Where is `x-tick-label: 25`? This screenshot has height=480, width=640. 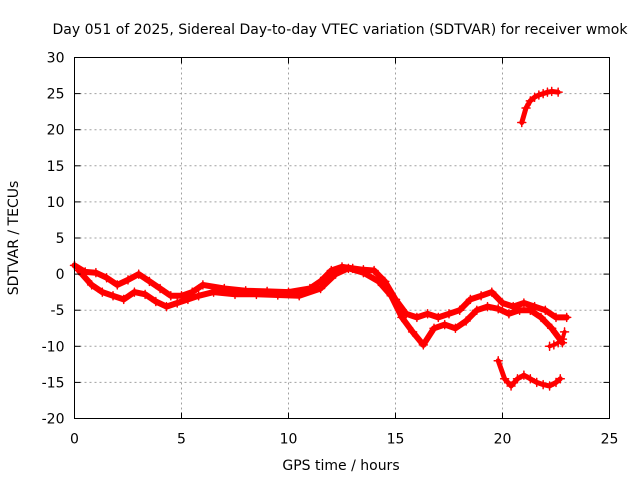 x-tick-label: 25 is located at coordinates (610, 440).